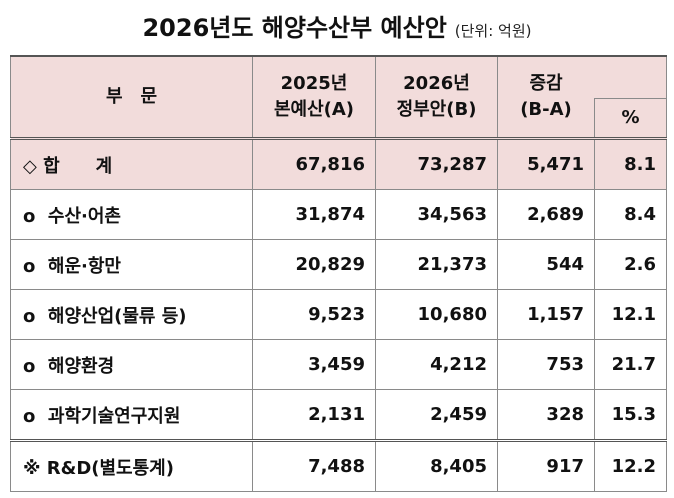  I want to click on row-label: o 수산·어촌, so click(131, 214).